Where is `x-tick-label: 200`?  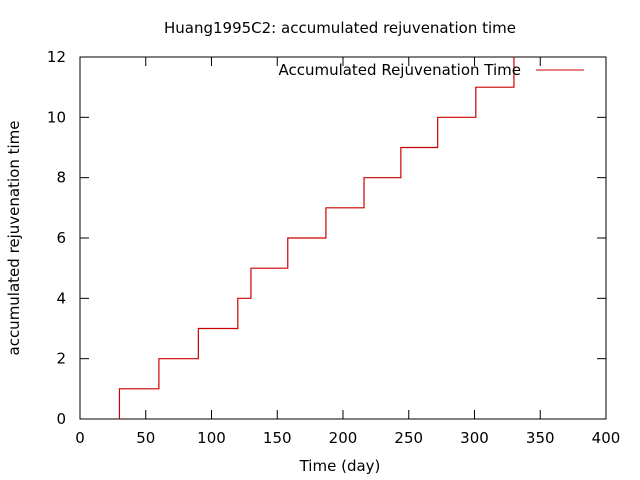
x-tick-label: 200 is located at coordinates (343, 438).